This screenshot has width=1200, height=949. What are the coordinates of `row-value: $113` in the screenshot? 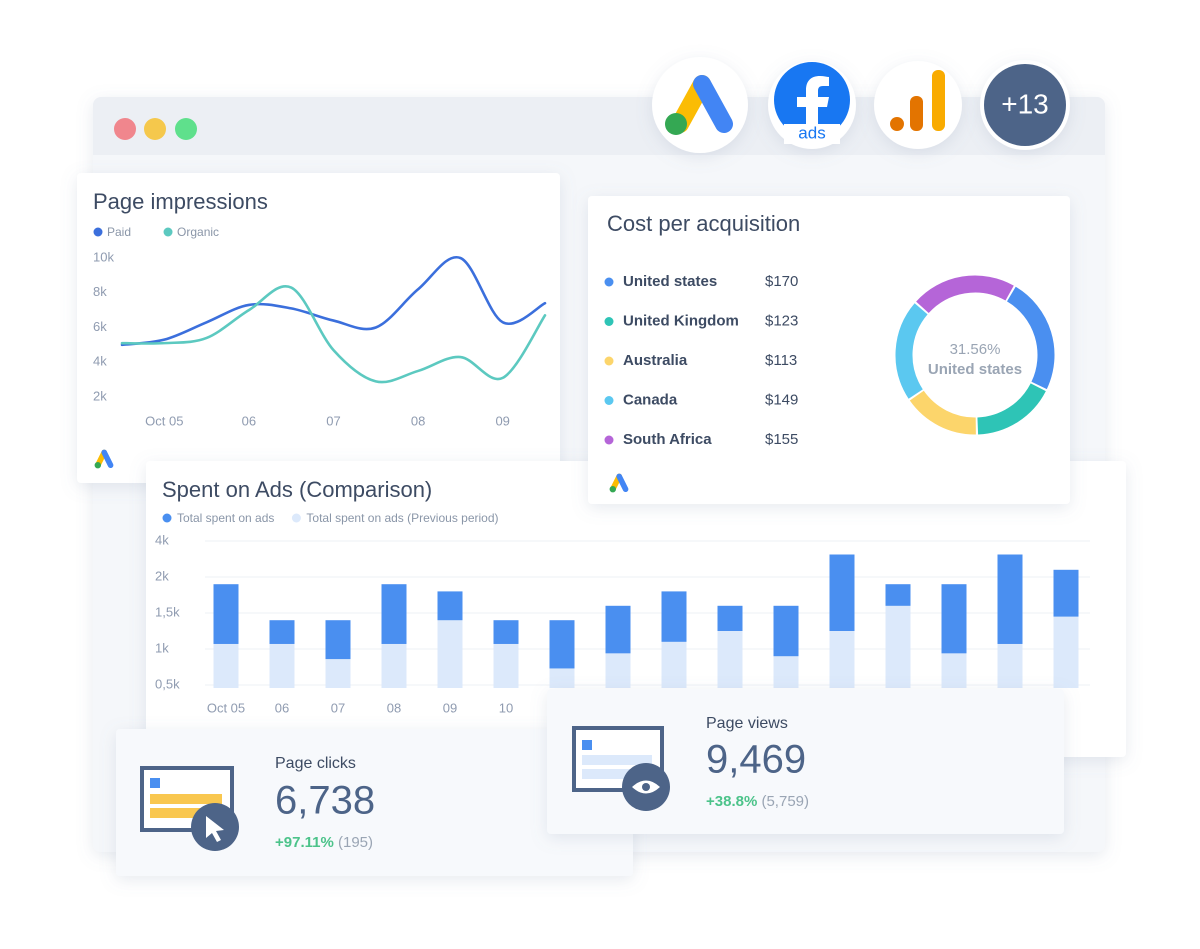 It's located at (781, 360).